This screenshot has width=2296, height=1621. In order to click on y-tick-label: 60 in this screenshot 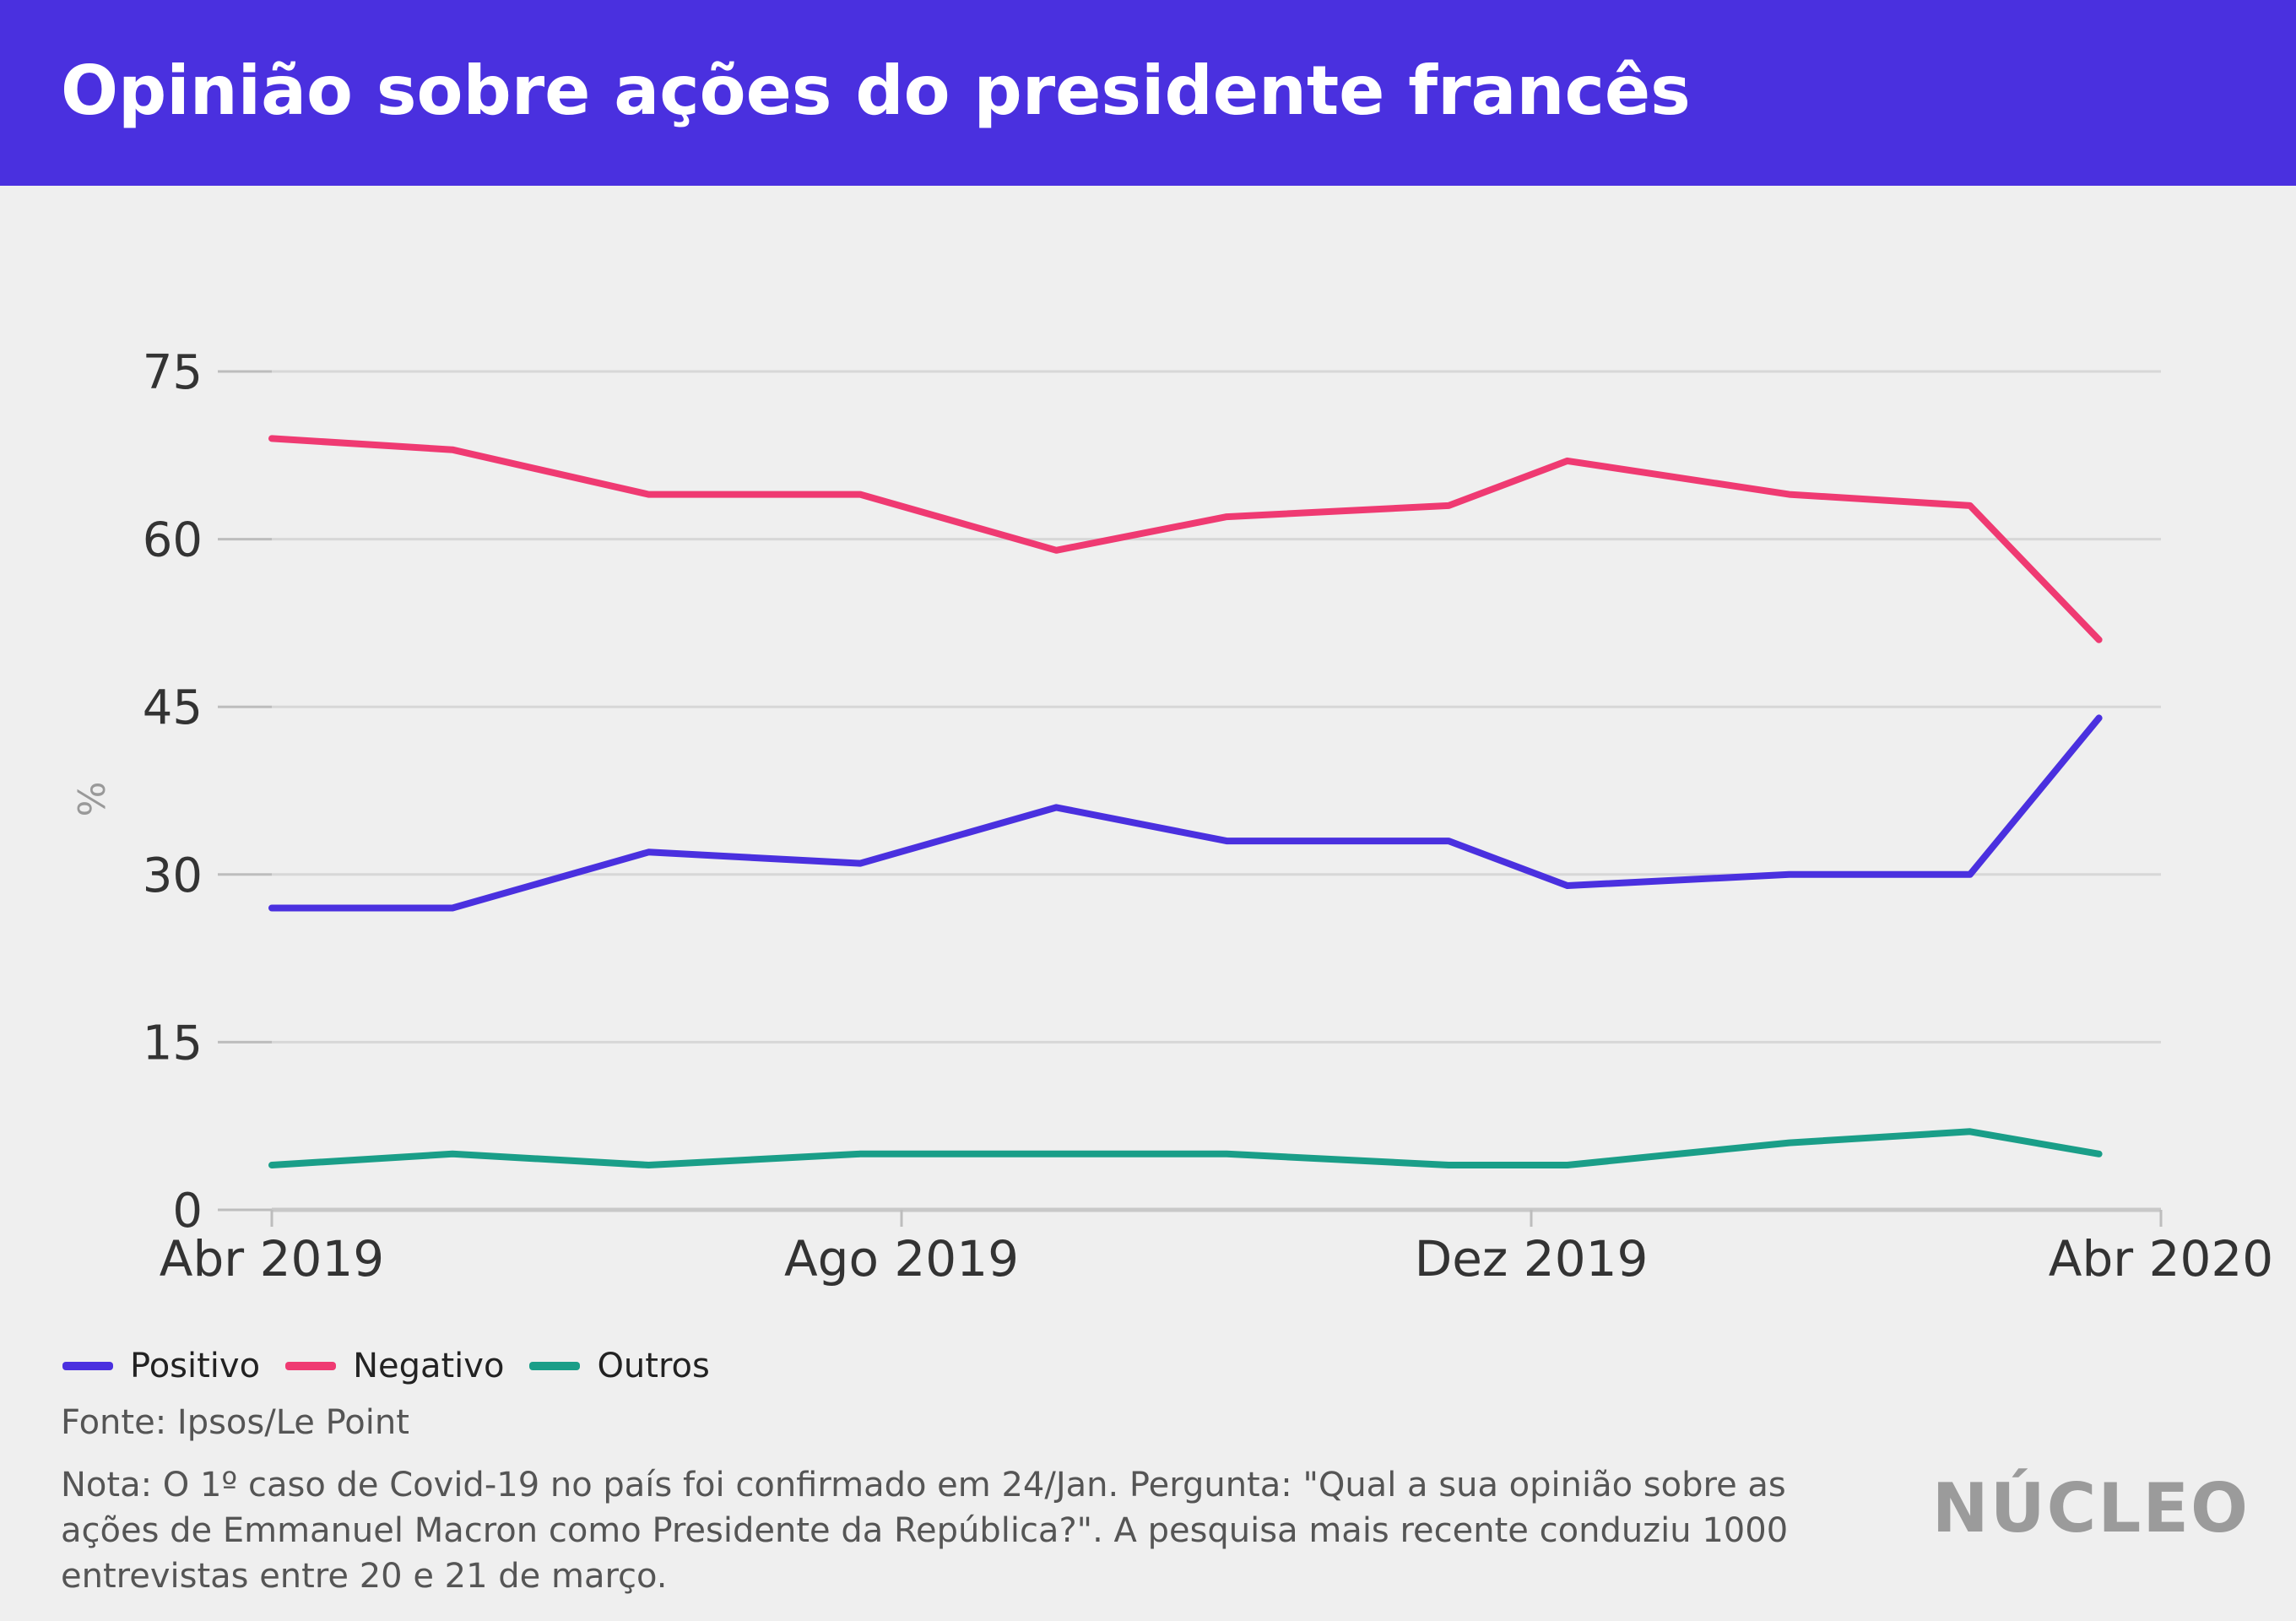, I will do `click(173, 540)`.